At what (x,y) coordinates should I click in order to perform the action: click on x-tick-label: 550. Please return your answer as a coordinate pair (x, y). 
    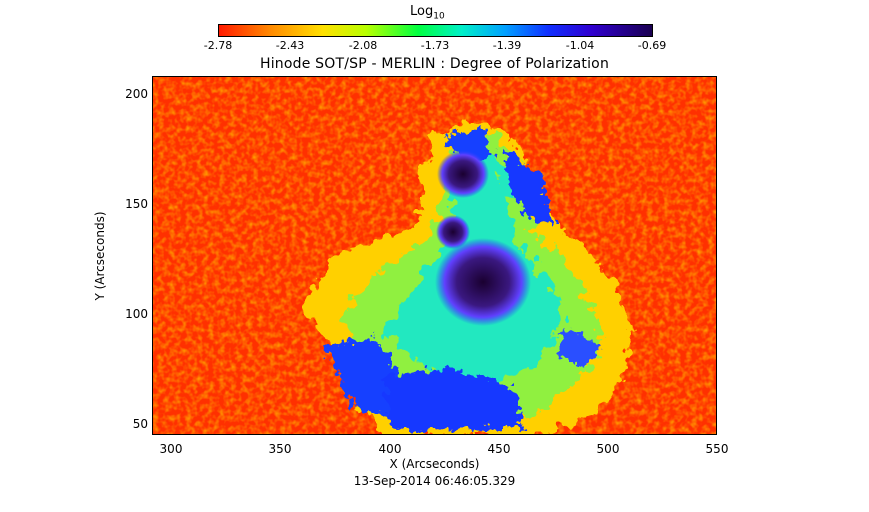
    Looking at the image, I should click on (717, 449).